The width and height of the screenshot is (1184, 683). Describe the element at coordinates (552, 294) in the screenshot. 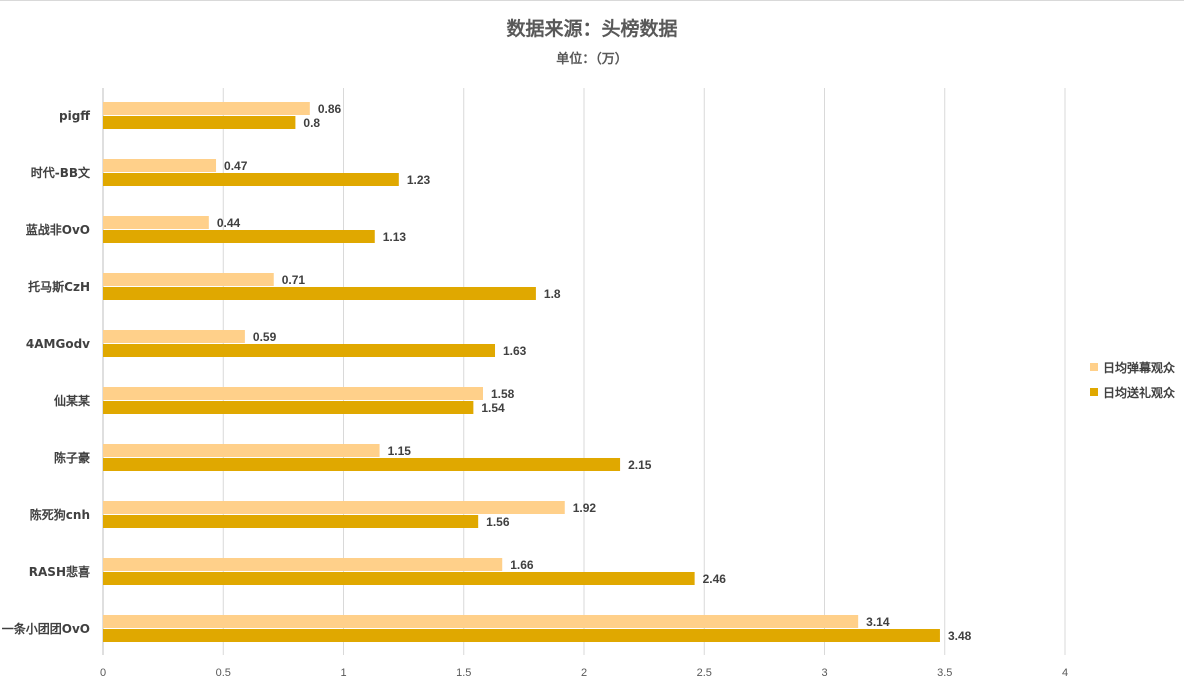

I see `data-label-gift: 1.8` at that location.